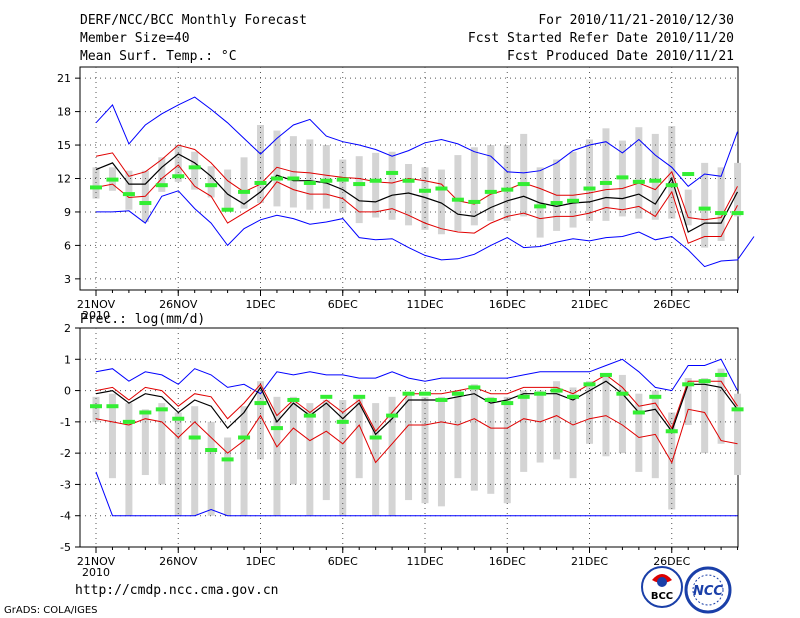 This screenshot has height=618, width=800. What do you see at coordinates (67, 359) in the screenshot?
I see `y-tick-label: 1` at bounding box center [67, 359].